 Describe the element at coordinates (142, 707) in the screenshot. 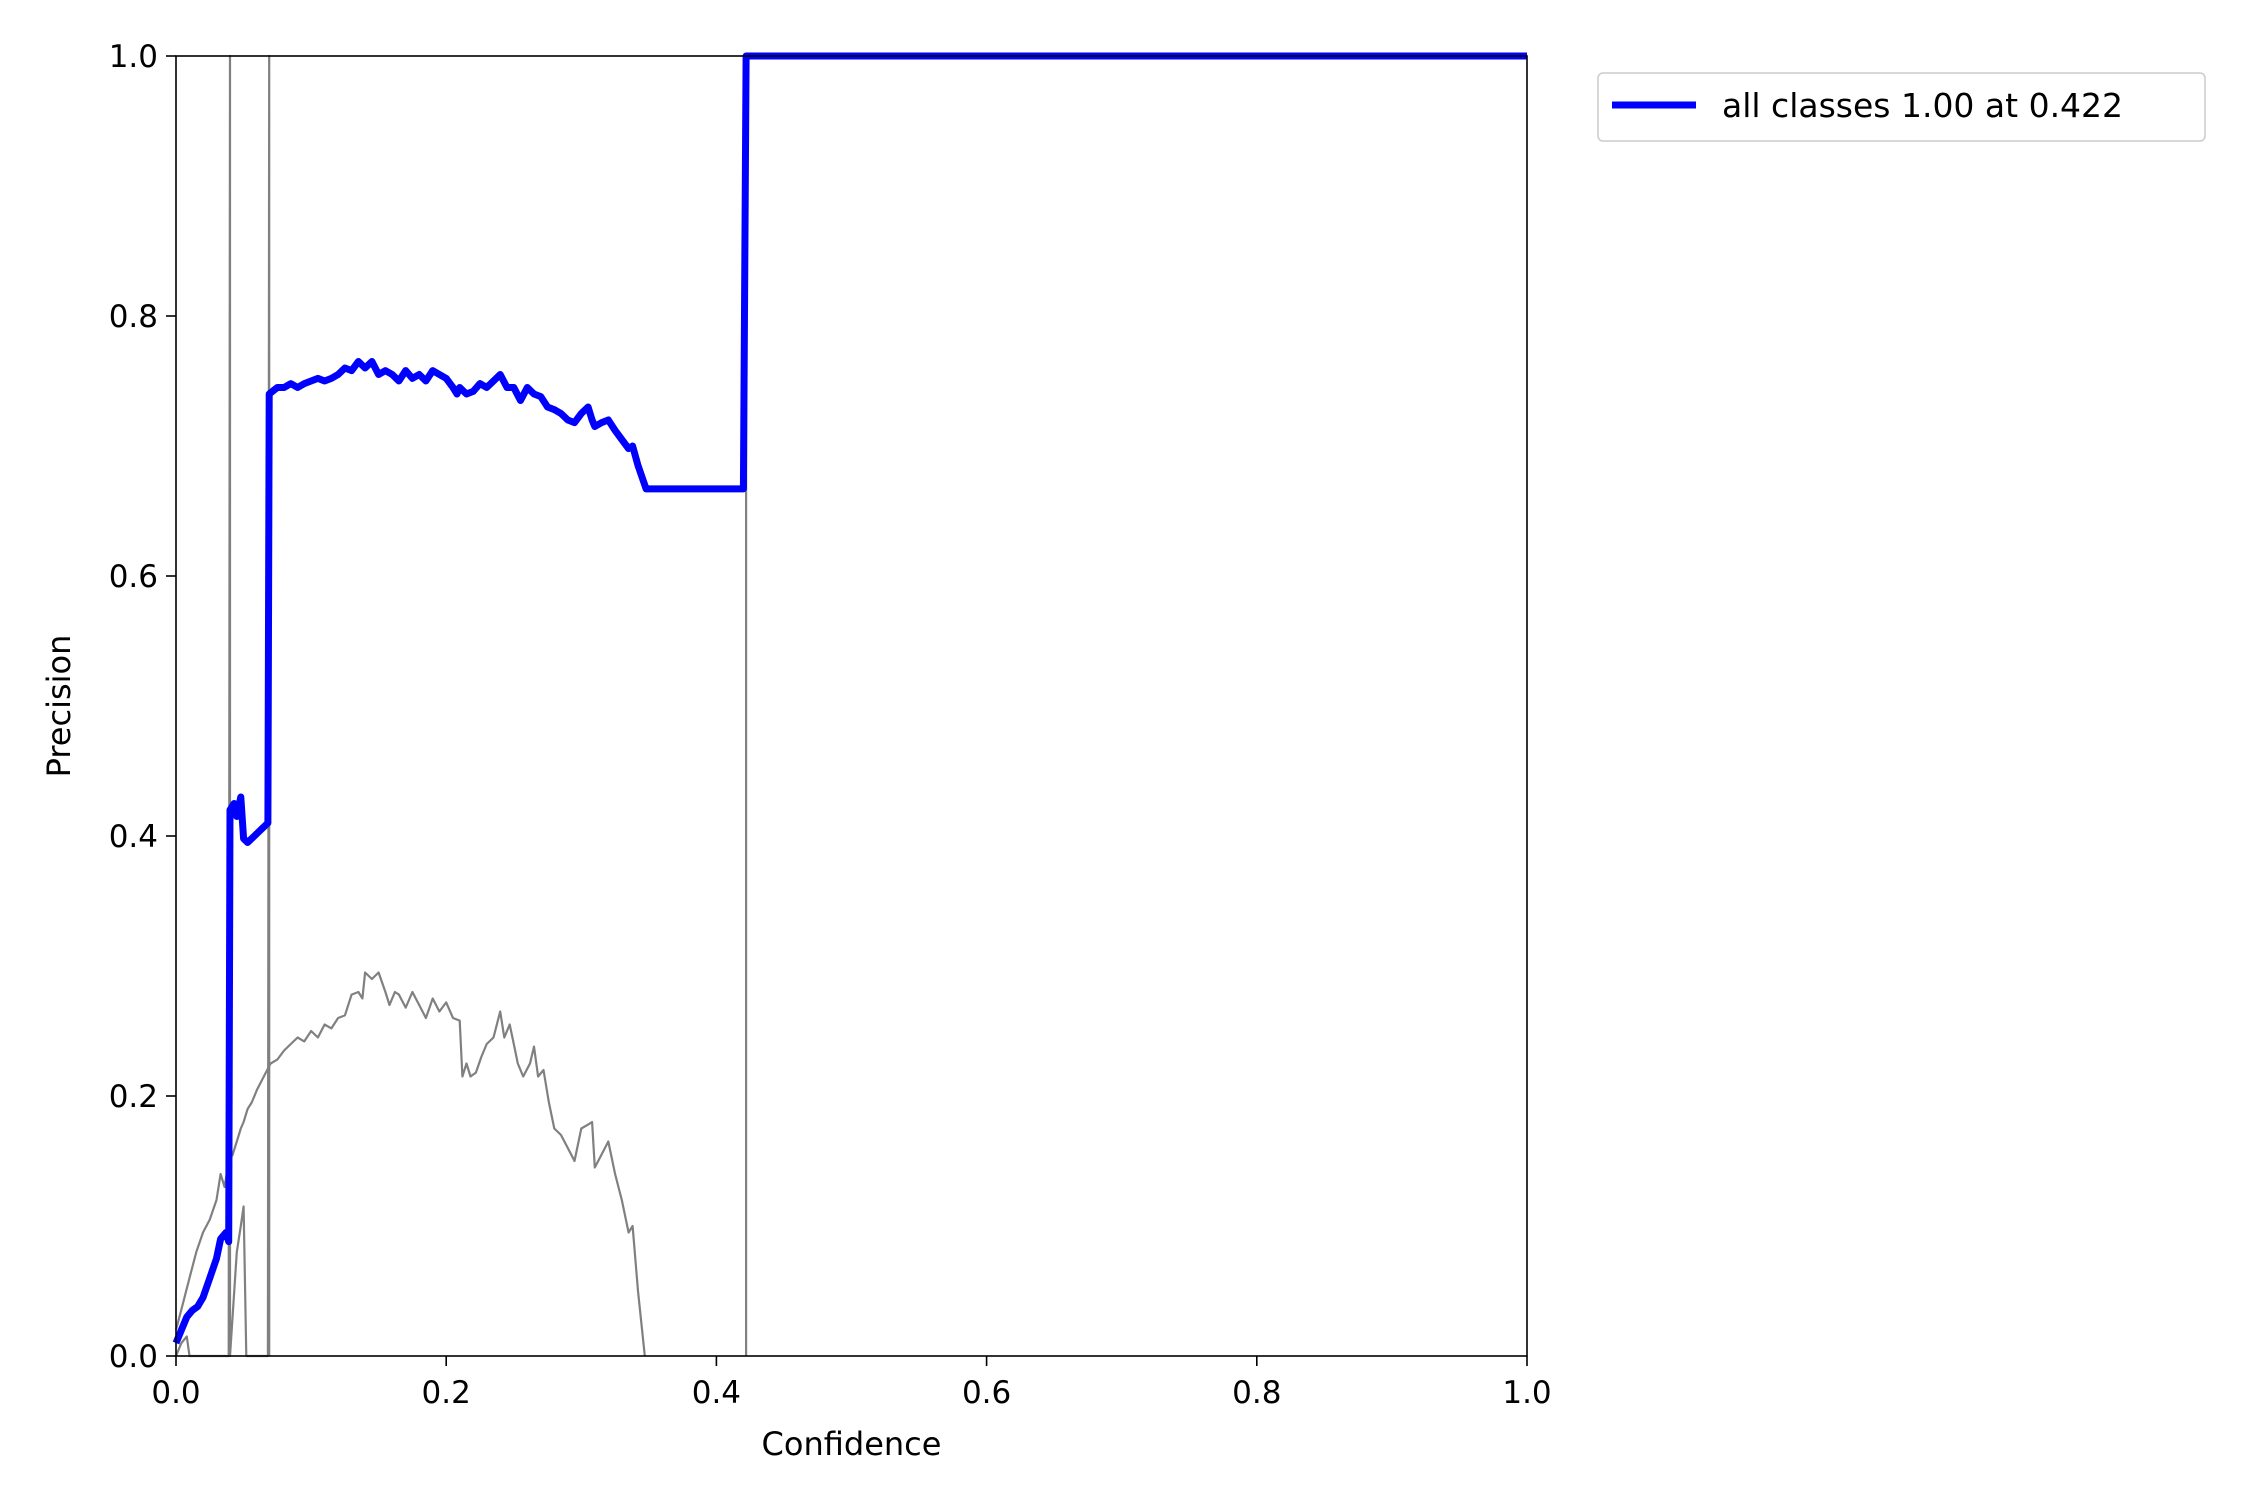

I see `y-axis-ticks: 0.0 0.2 0.4 0.6 0.8 1.0` at that location.